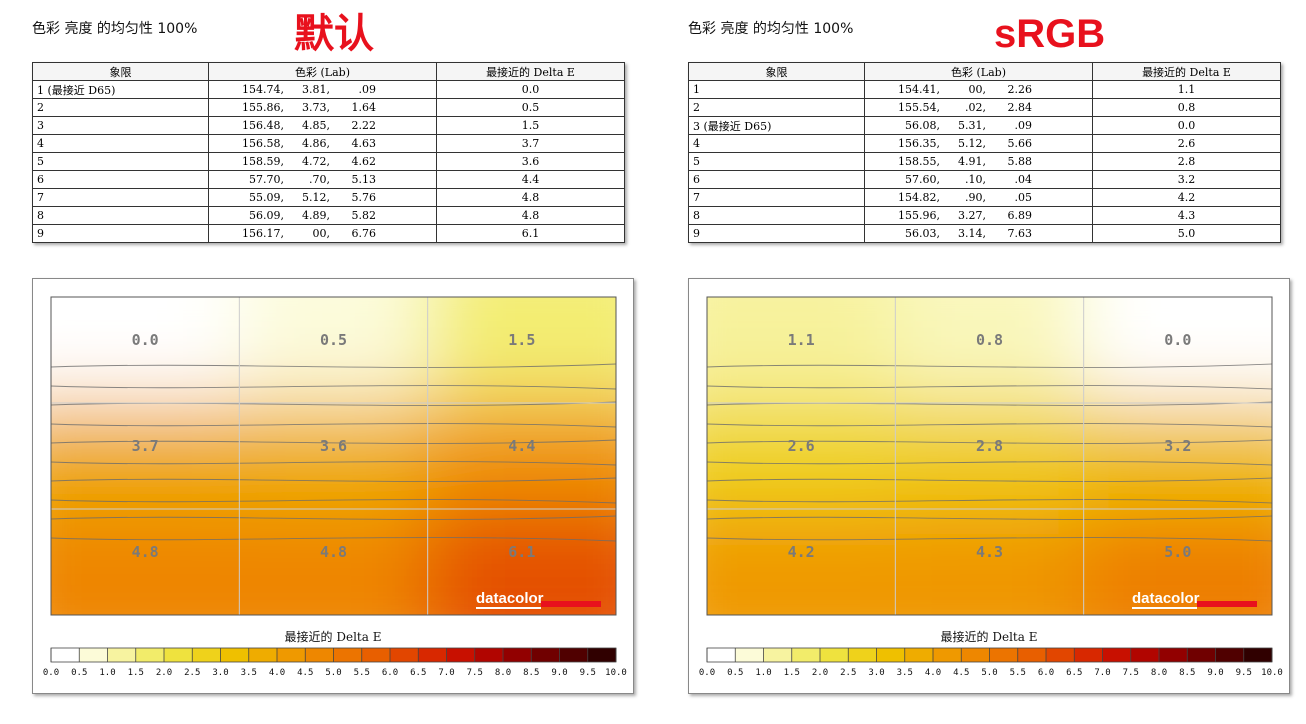 The height and width of the screenshot is (724, 1306). I want to click on lab-l-value: 158.55,, so click(919, 161).